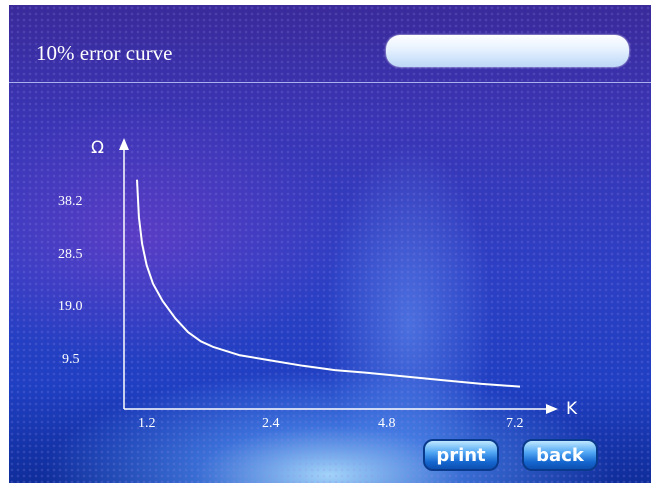  What do you see at coordinates (461, 455) in the screenshot?
I see `print-button: print` at bounding box center [461, 455].